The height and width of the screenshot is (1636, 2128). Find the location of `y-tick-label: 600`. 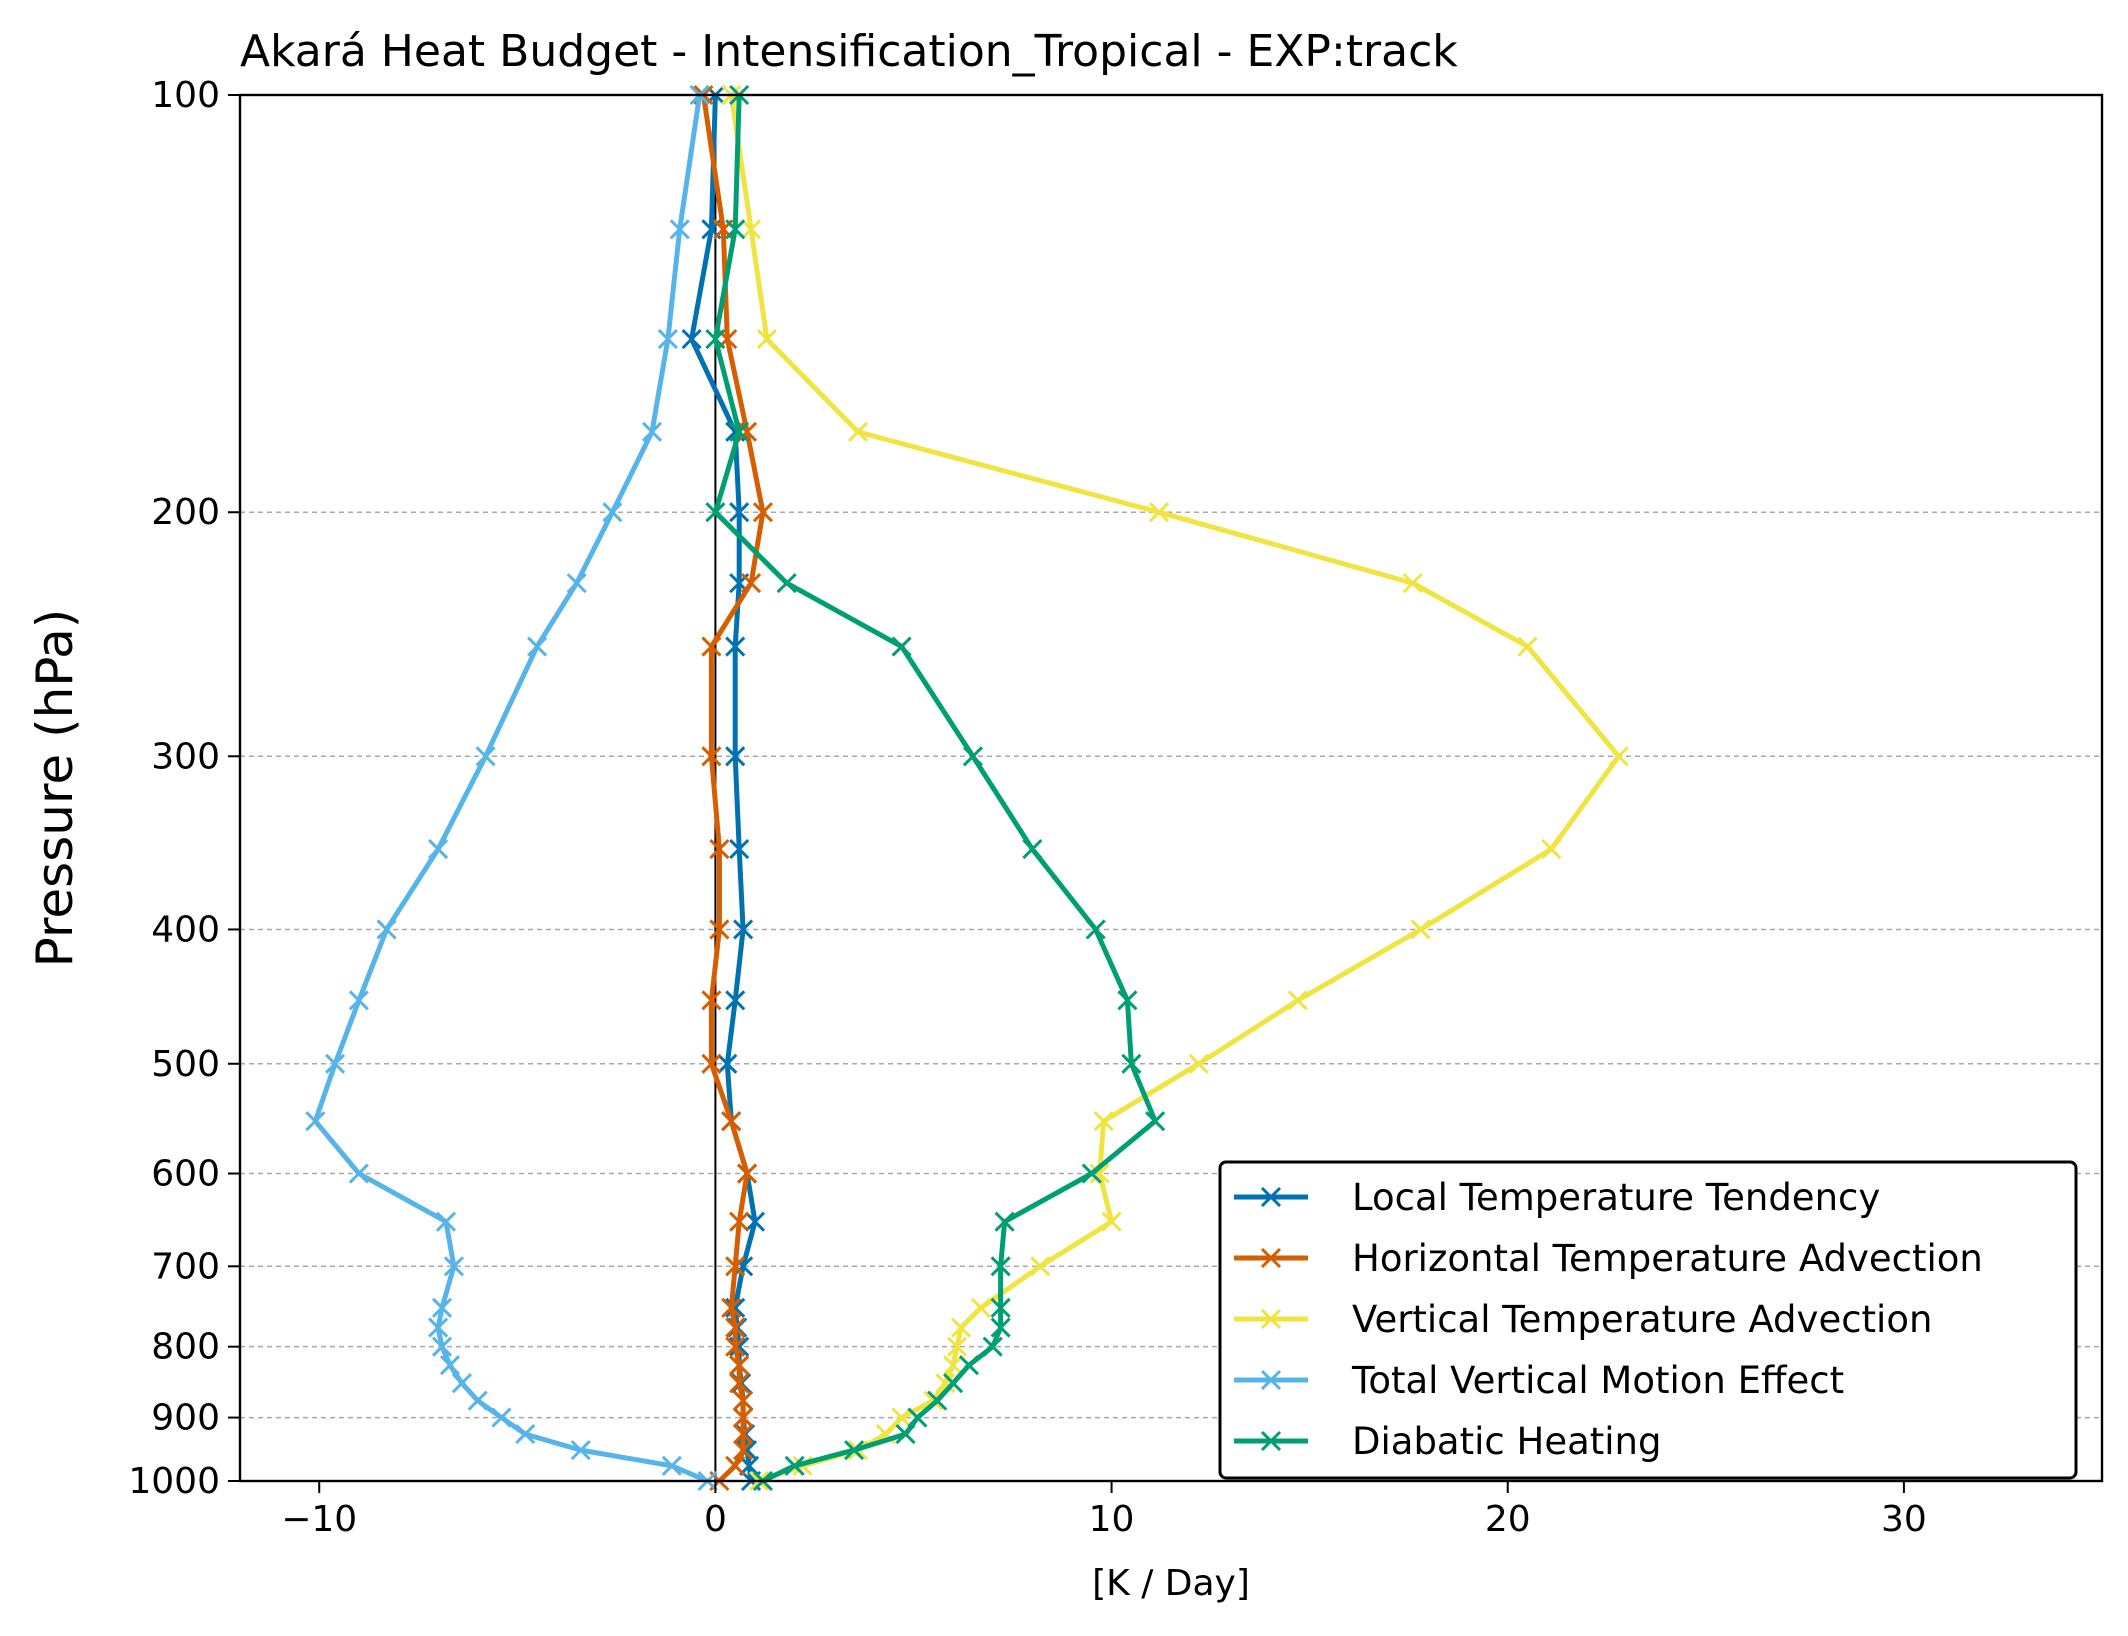

y-tick-label: 600 is located at coordinates (185, 1174).